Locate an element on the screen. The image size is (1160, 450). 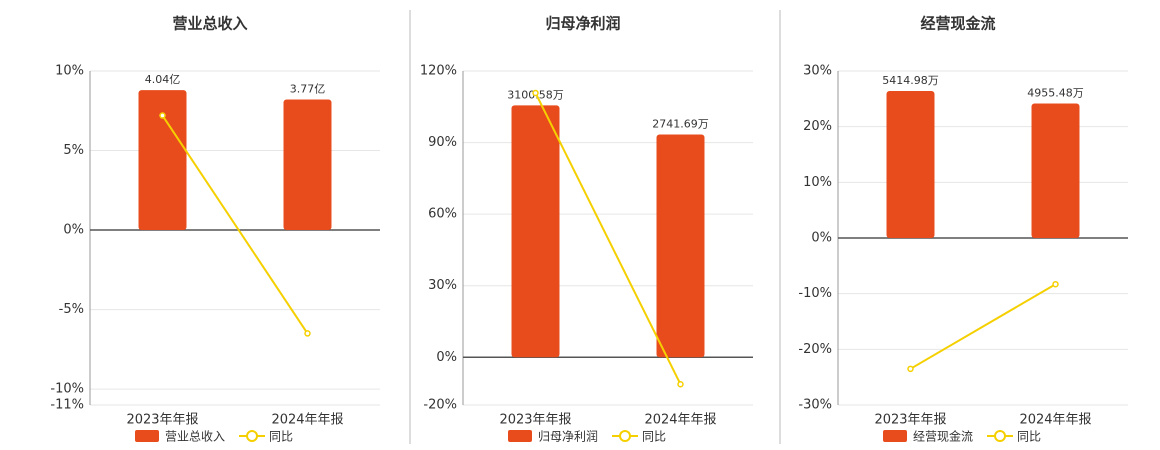
y-tick-label: 5% is located at coordinates (73, 150).